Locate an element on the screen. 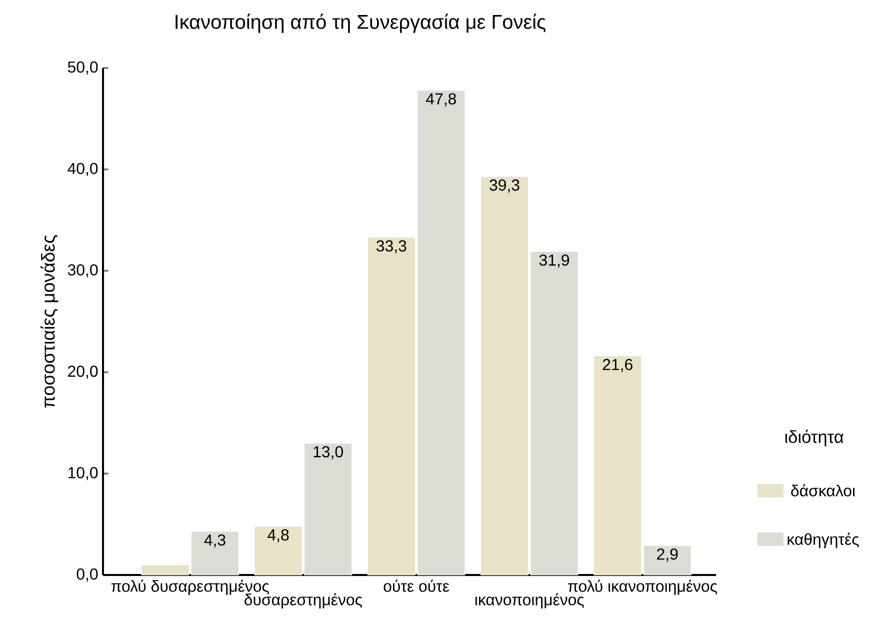  x-tick-label: ικανοποιημένος is located at coordinates (529, 600).